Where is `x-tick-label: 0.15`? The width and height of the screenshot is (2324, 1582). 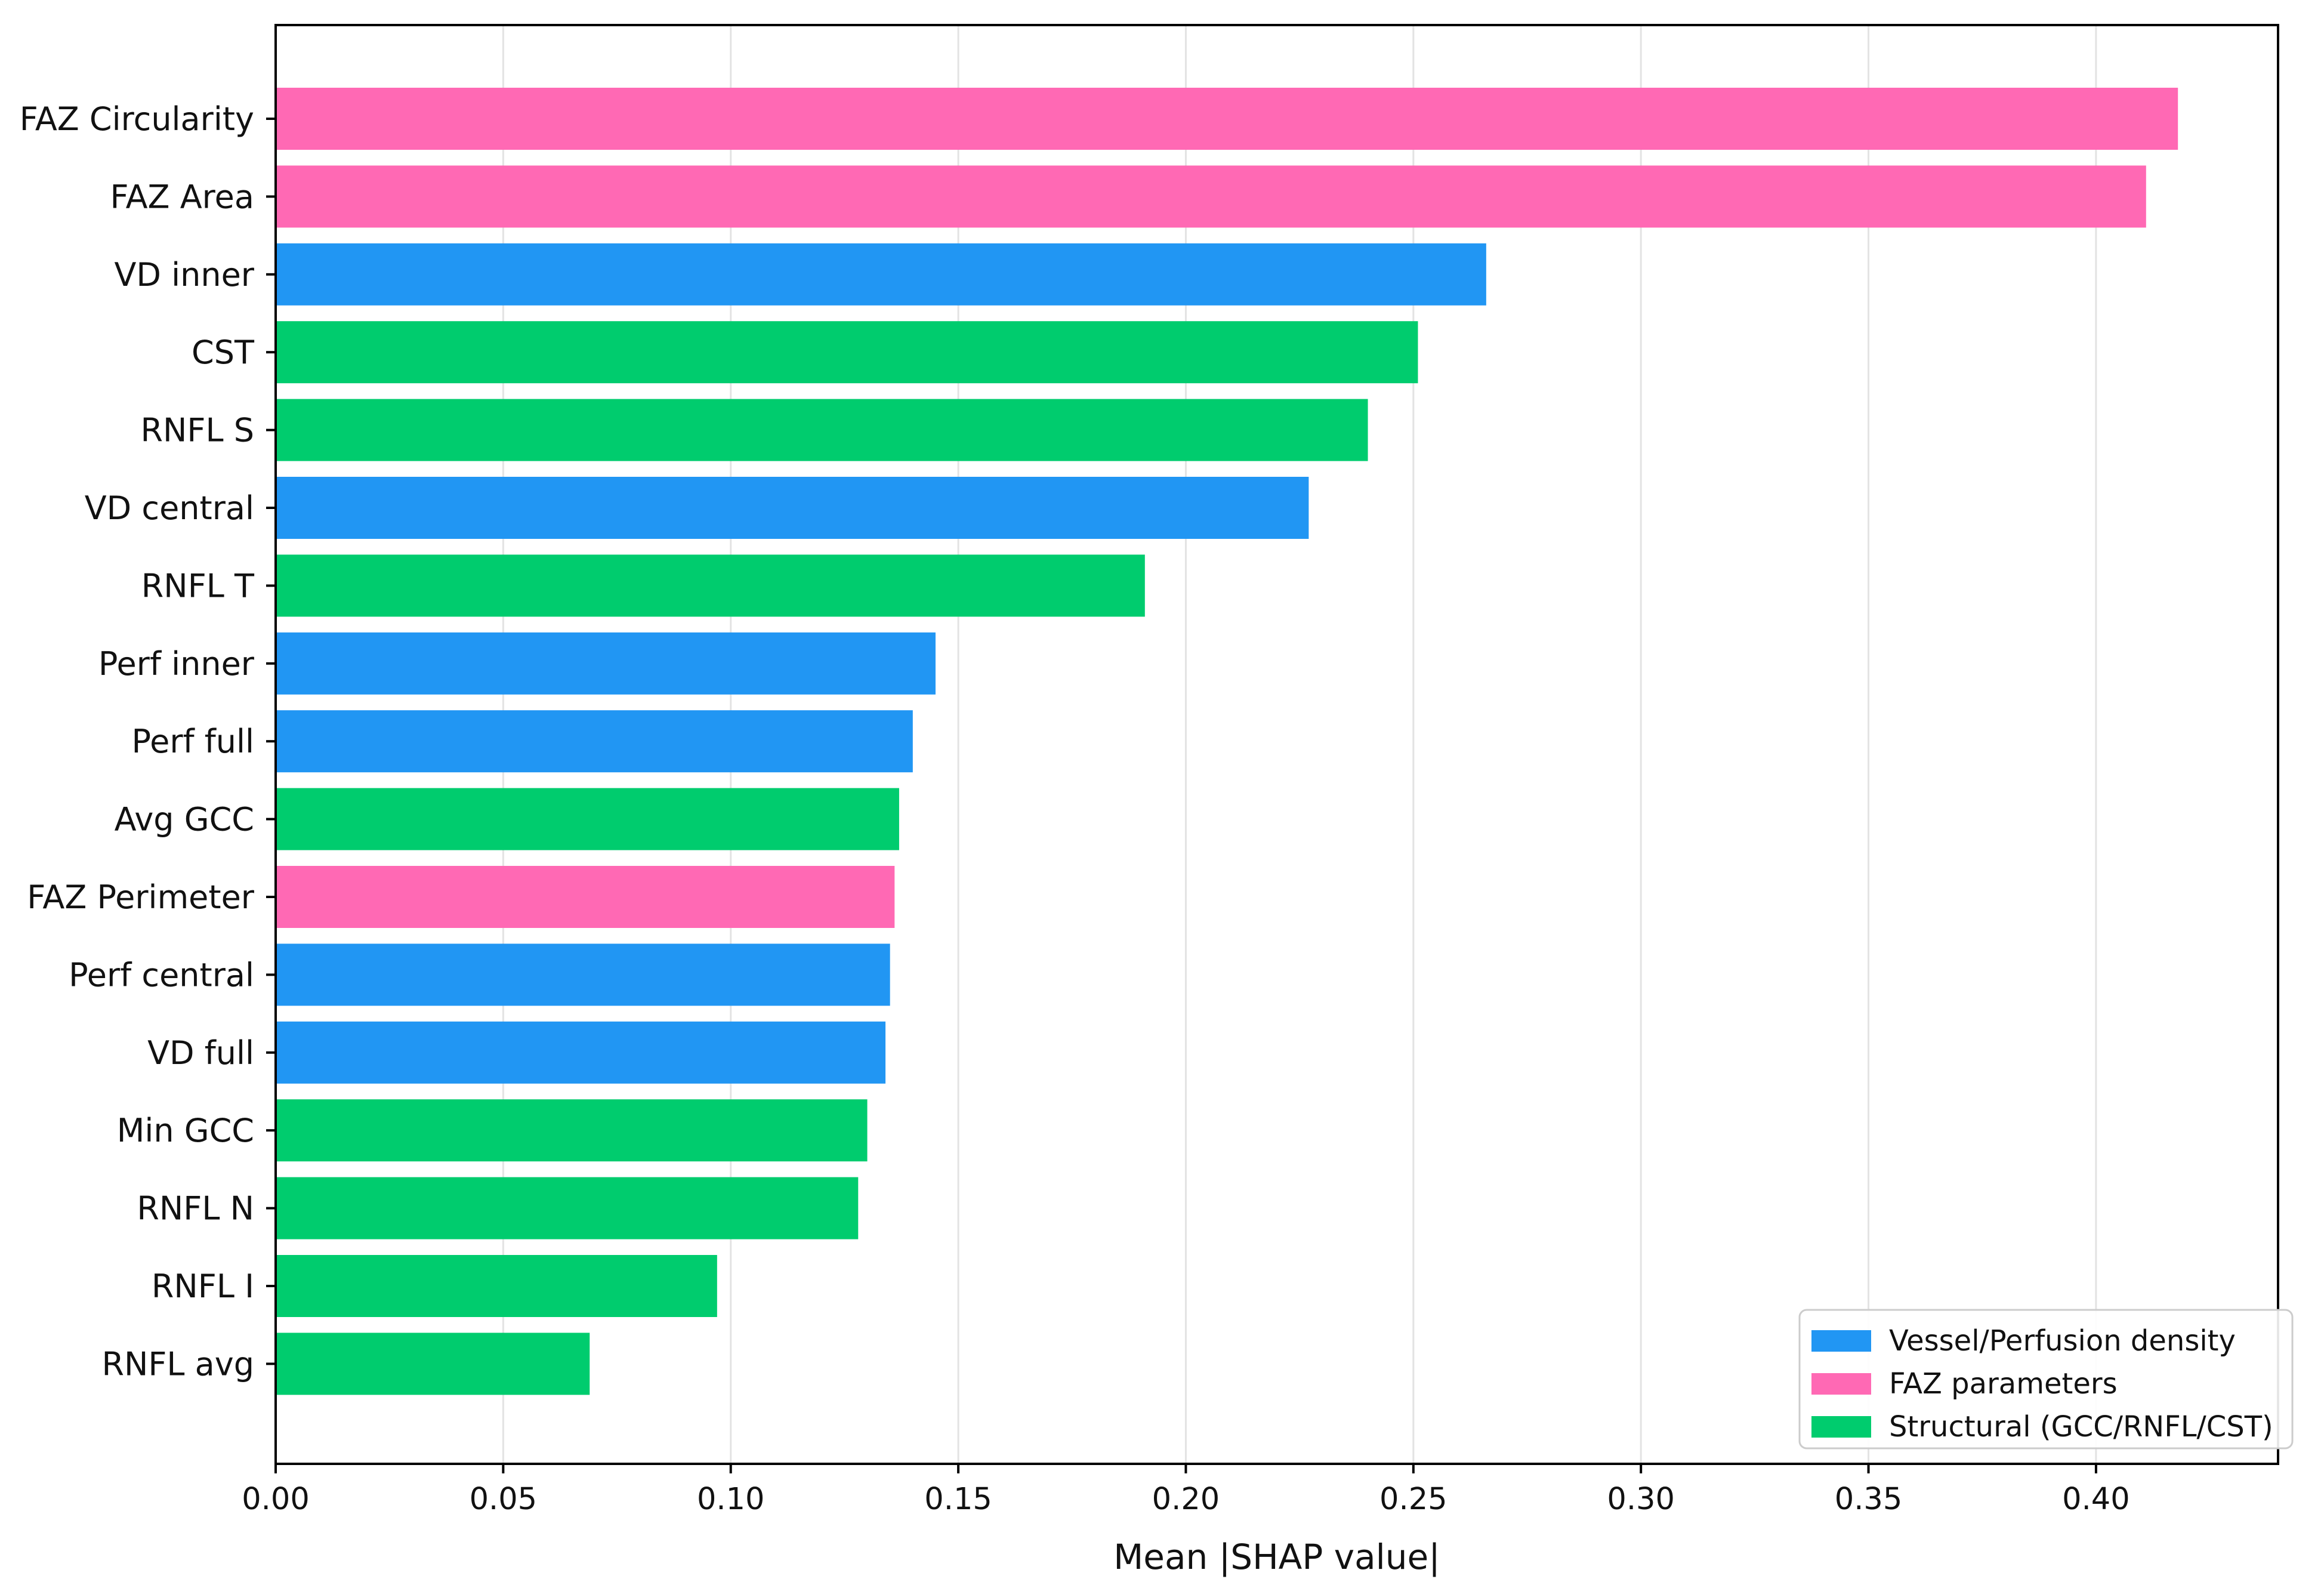 x-tick-label: 0.15 is located at coordinates (958, 1499).